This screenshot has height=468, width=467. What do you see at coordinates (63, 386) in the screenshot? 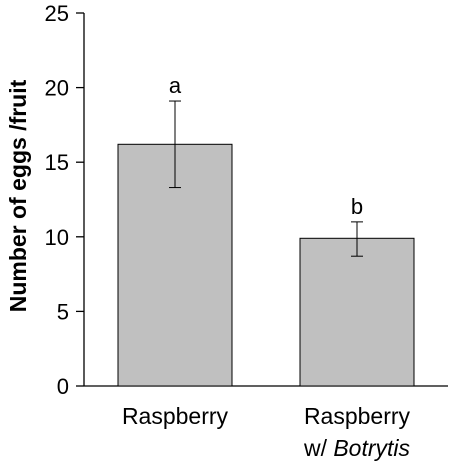
I see `y-tick-label: 0` at bounding box center [63, 386].